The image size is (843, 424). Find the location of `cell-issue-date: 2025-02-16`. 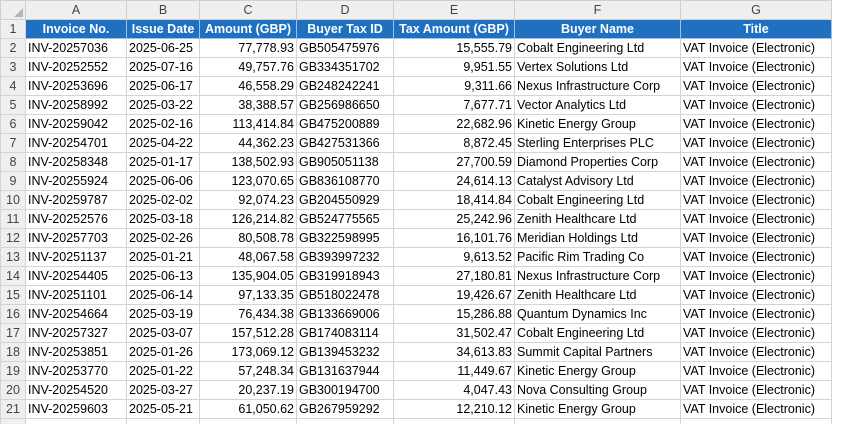

cell-issue-date: 2025-02-16 is located at coordinates (163, 124).